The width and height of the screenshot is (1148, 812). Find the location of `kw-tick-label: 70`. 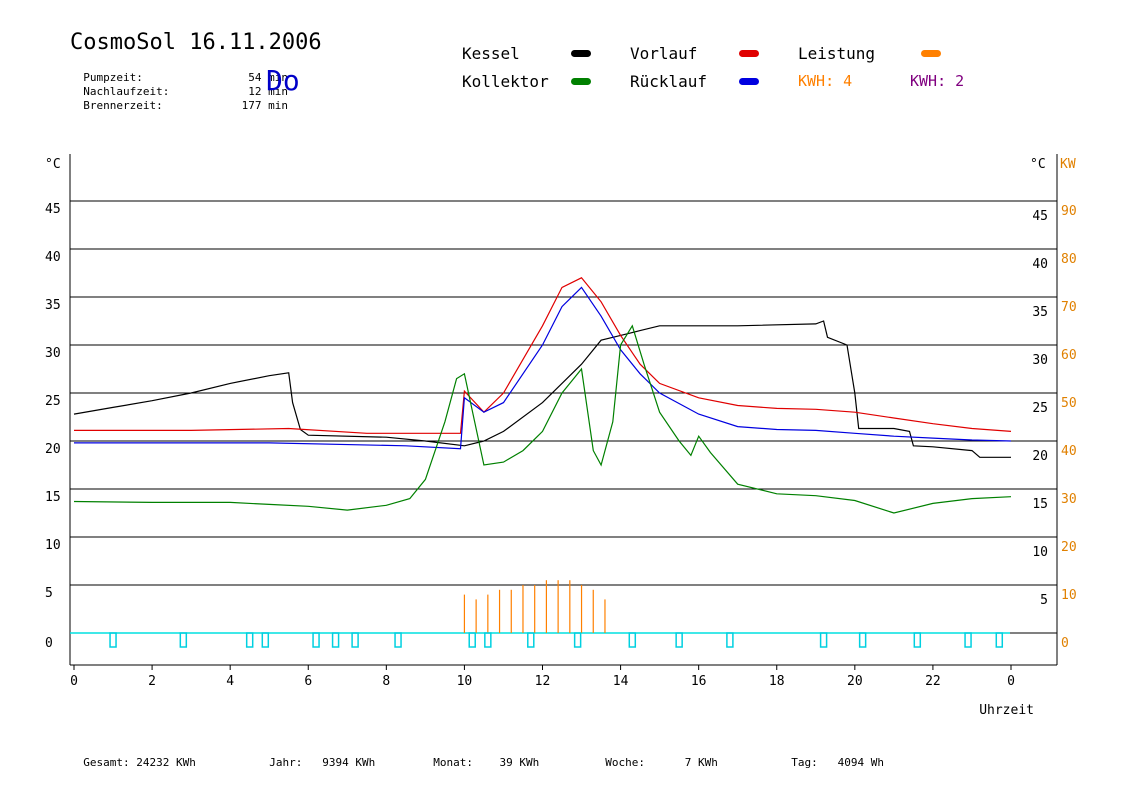

kw-tick-label: 70 is located at coordinates (1069, 307).